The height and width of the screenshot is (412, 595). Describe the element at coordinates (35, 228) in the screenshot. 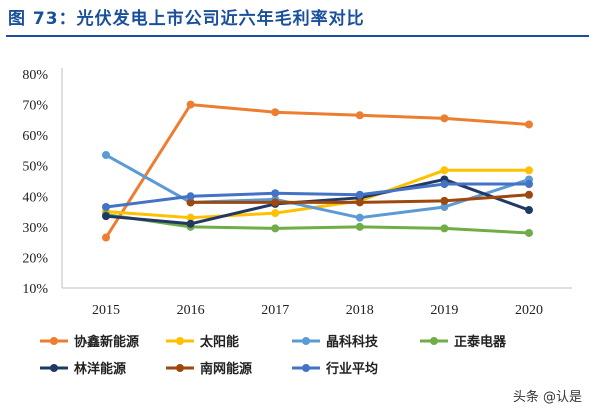

I see `y-tick-label: 30%` at that location.